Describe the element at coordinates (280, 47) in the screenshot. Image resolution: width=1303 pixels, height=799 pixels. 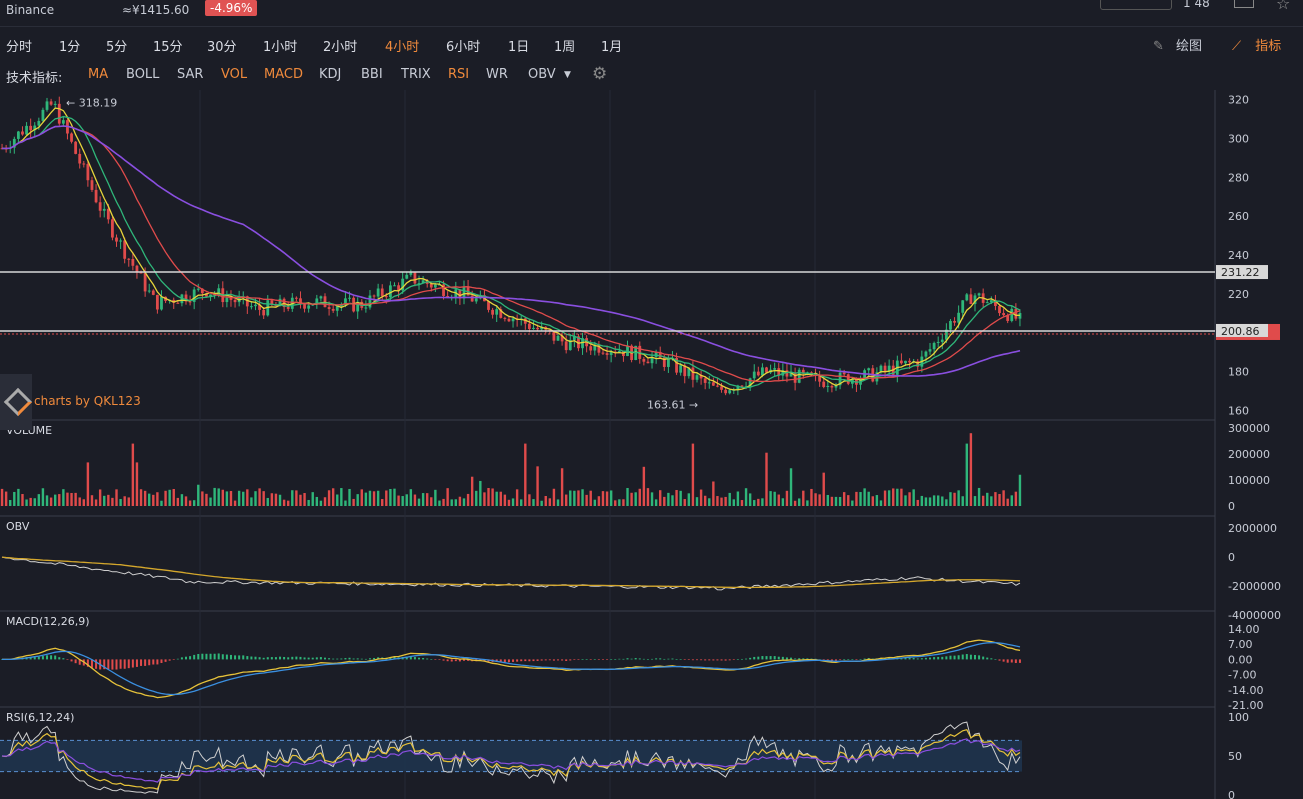
I see `timeframe-5: 1小时` at that location.